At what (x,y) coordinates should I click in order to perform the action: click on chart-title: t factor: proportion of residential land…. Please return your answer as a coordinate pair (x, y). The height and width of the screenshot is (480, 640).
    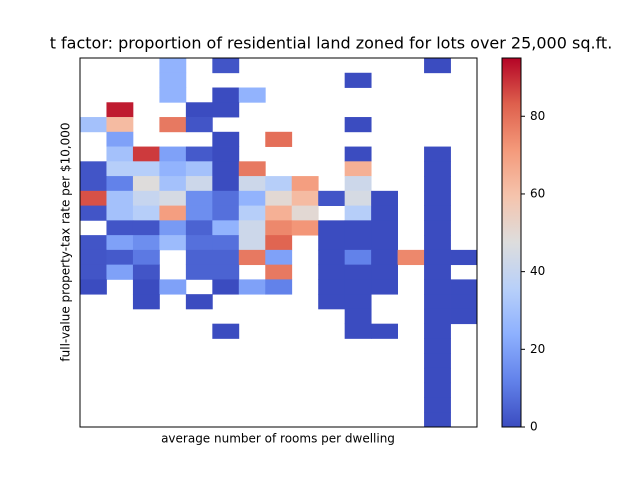
    Looking at the image, I should click on (331, 43).